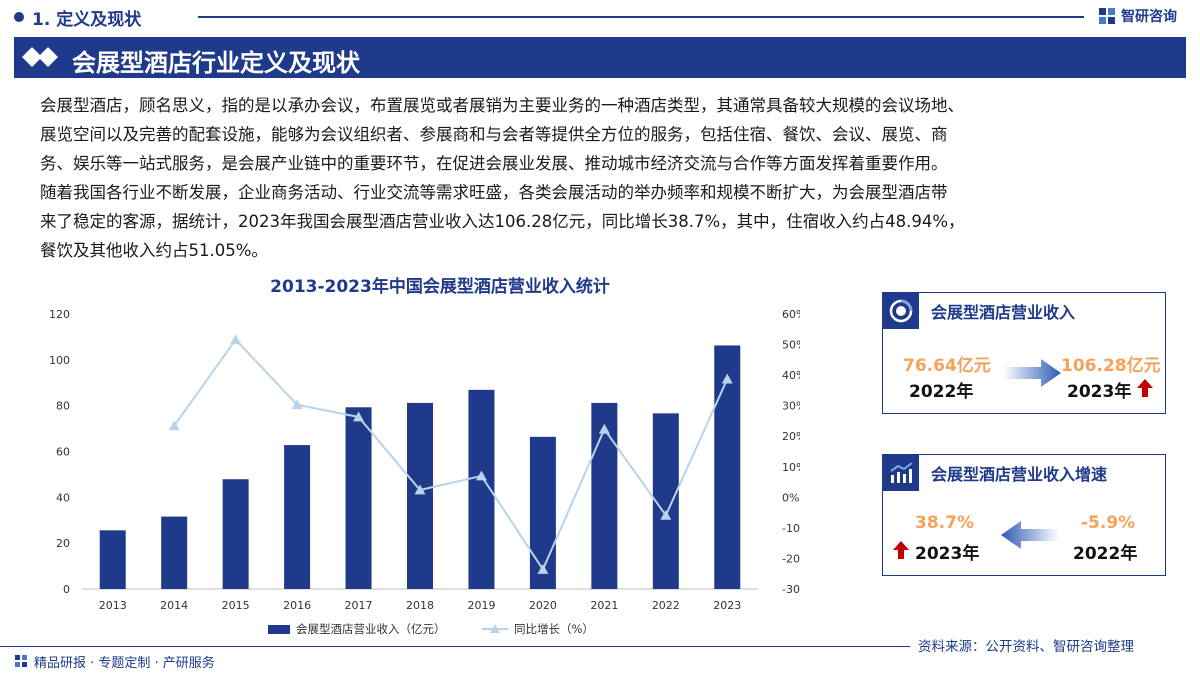 This screenshot has width=1200, height=674. Describe the element at coordinates (1149, 17) in the screenshot. I see `brand-name: 智研咨询` at that location.